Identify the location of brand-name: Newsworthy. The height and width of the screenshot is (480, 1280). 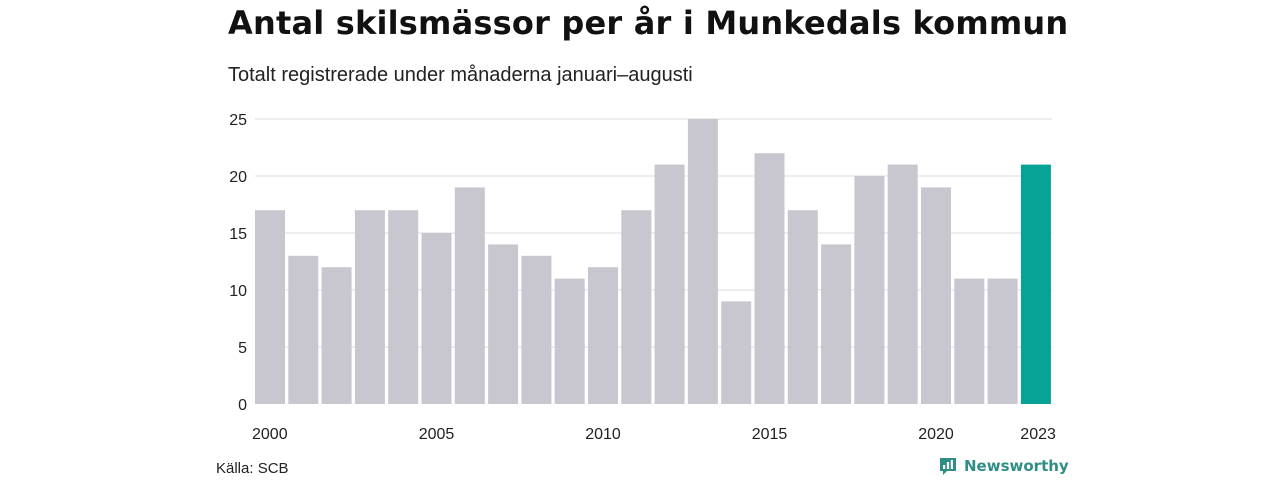
(1016, 466).